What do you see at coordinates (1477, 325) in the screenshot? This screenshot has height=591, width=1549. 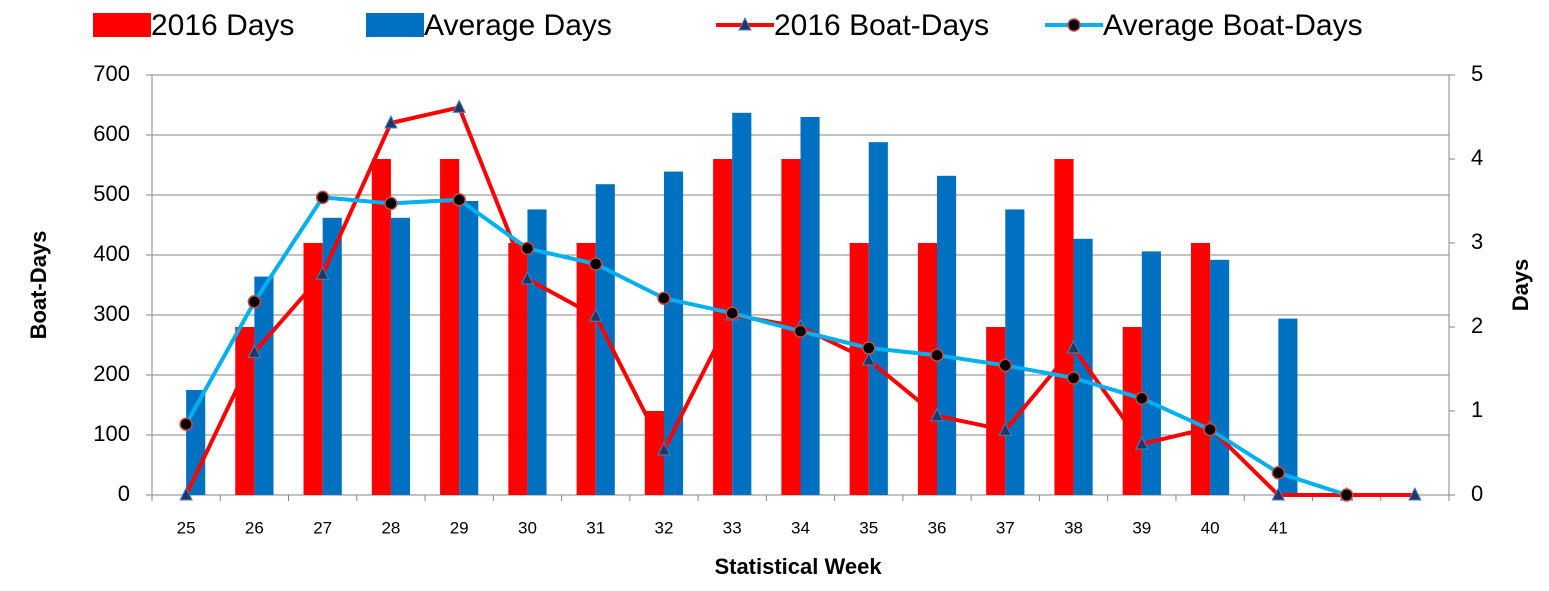 I see `y2-tick-label: 2` at bounding box center [1477, 325].